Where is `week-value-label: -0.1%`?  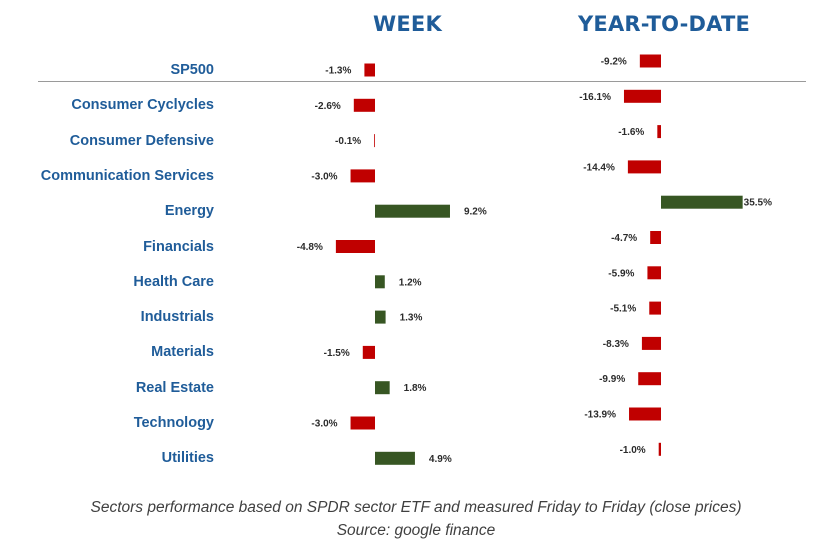 week-value-label: -0.1% is located at coordinates (348, 141).